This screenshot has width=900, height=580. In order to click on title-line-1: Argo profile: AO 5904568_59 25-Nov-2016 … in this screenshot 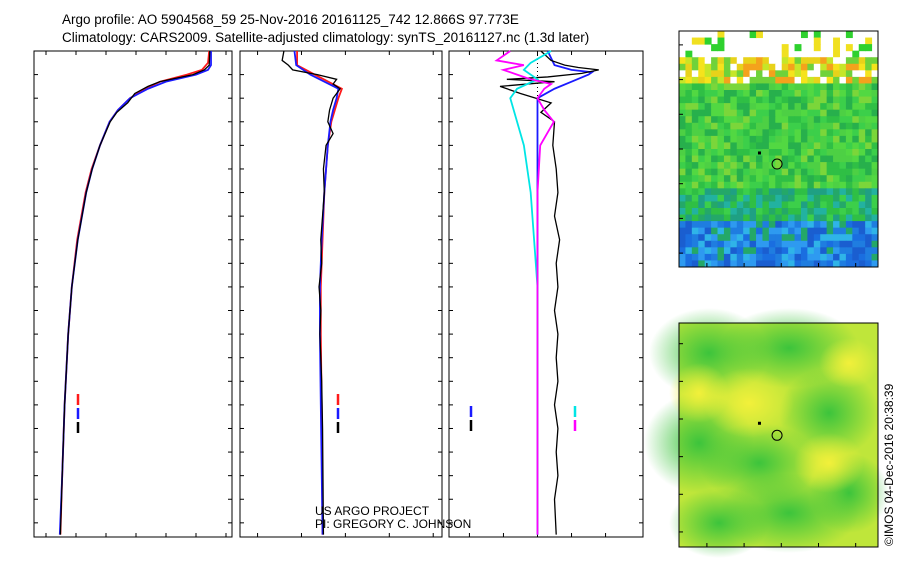, I will do `click(290, 19)`.